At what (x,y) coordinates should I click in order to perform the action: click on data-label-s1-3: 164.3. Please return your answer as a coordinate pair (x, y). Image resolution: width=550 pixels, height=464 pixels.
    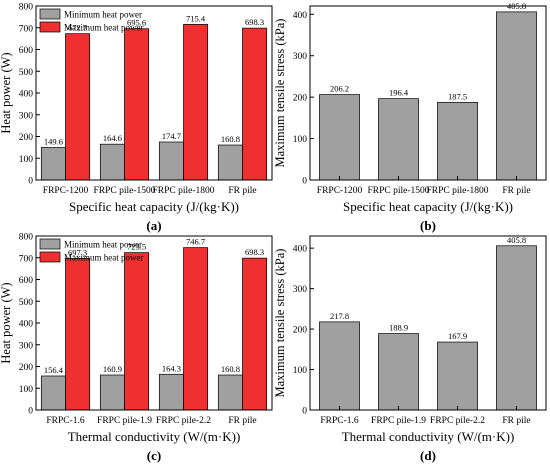
    Looking at the image, I should click on (171, 368).